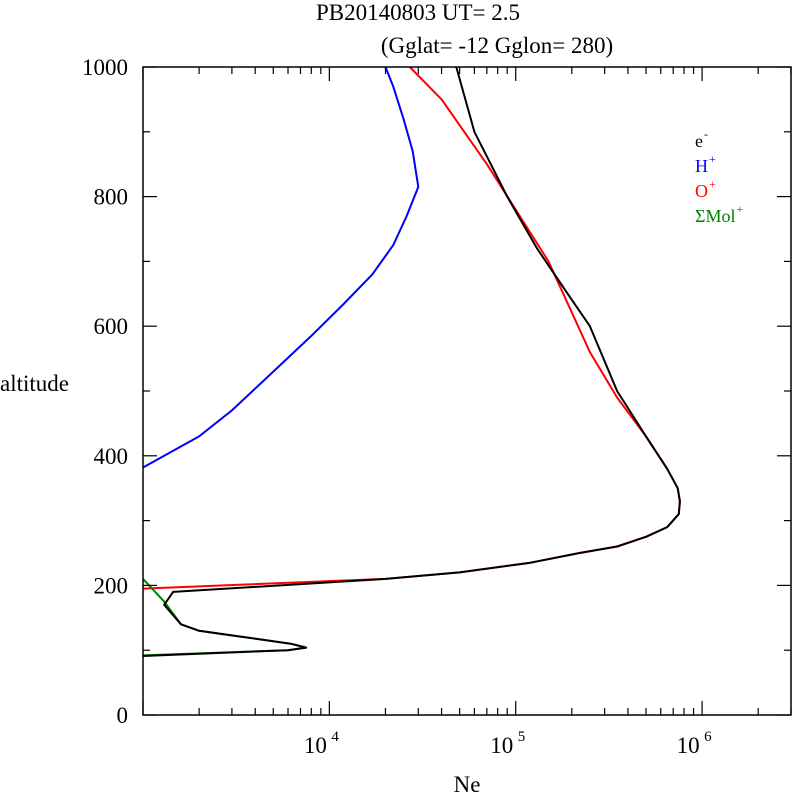 The image size is (792, 796). What do you see at coordinates (418, 12) in the screenshot?
I see `chart-title: PB20140803 UT= 2.5` at bounding box center [418, 12].